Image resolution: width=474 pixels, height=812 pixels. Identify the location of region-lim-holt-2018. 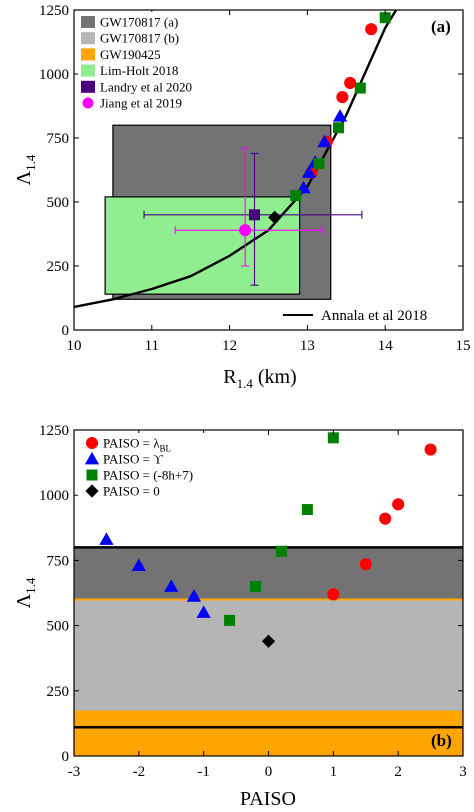
(202, 245).